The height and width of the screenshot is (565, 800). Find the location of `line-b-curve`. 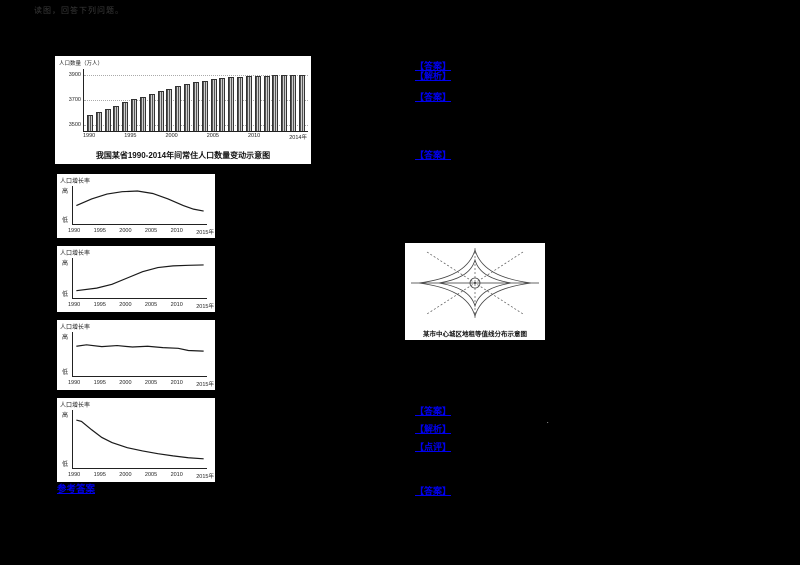

line-b-curve is located at coordinates (140, 278).